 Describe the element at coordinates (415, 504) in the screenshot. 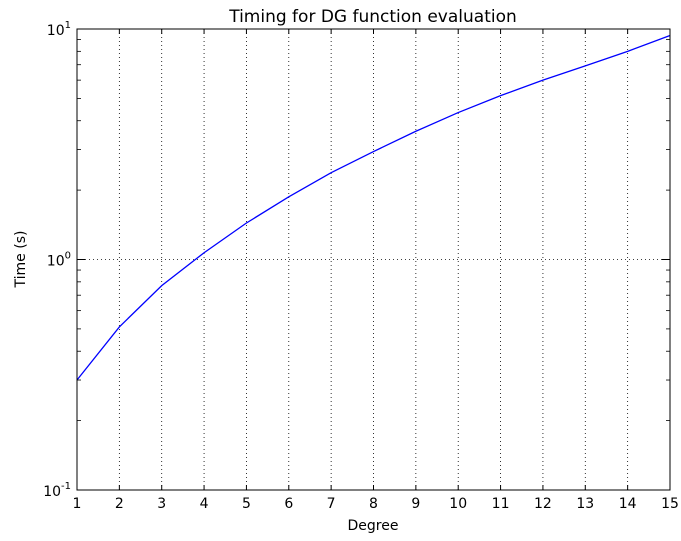

I see `x-tick-label: 9` at that location.